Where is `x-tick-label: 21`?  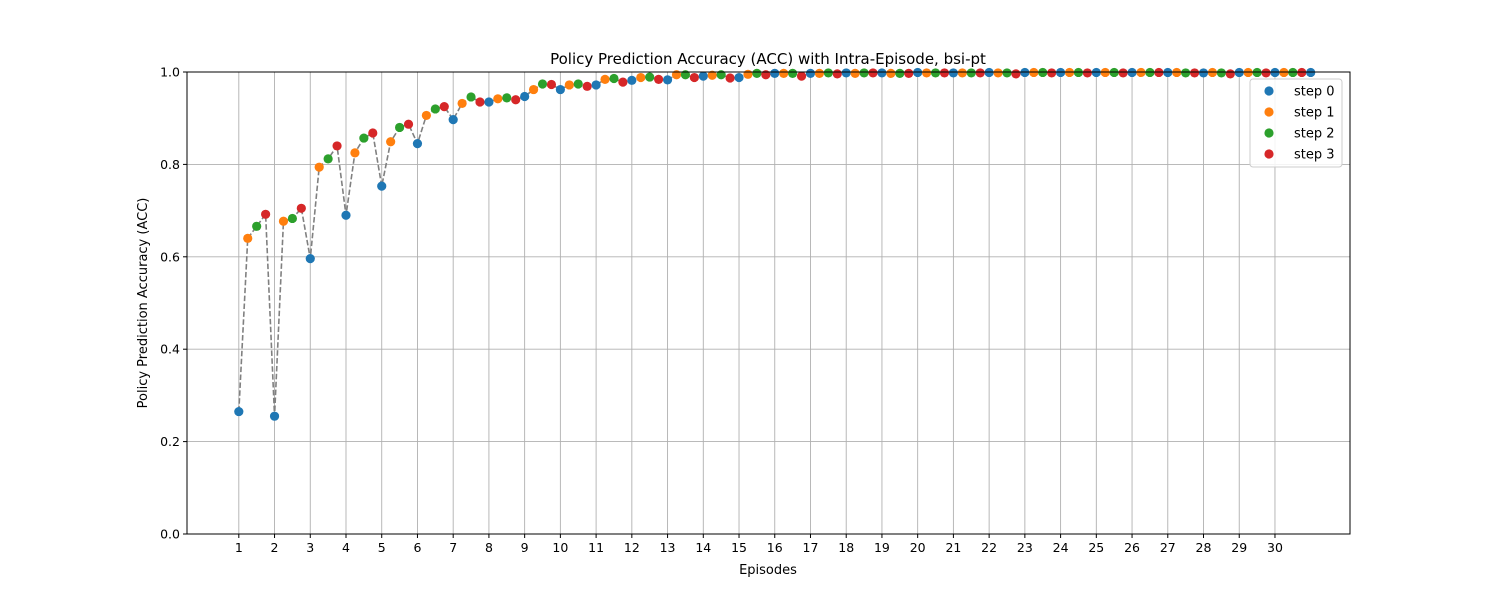 x-tick-label: 21 is located at coordinates (953, 547).